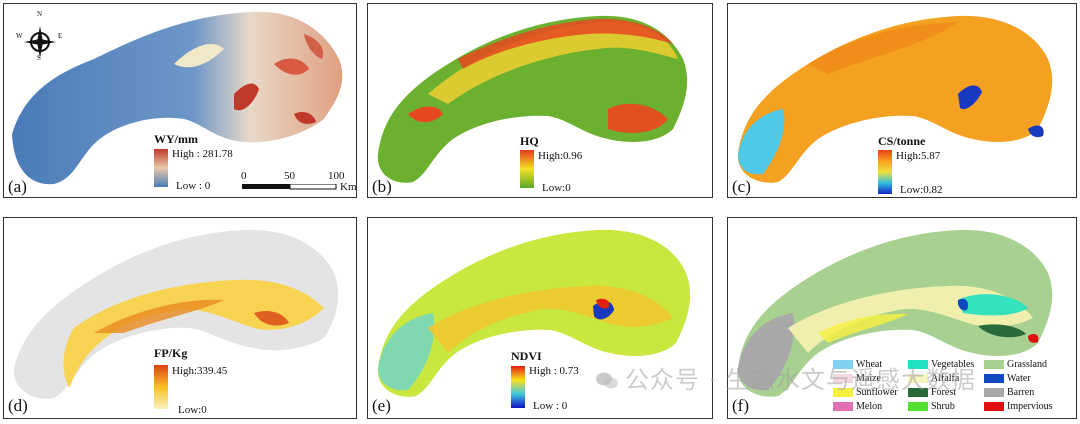 The image size is (1080, 424). Describe the element at coordinates (289, 176) in the screenshot. I see `scale-label-50: 50` at that location.